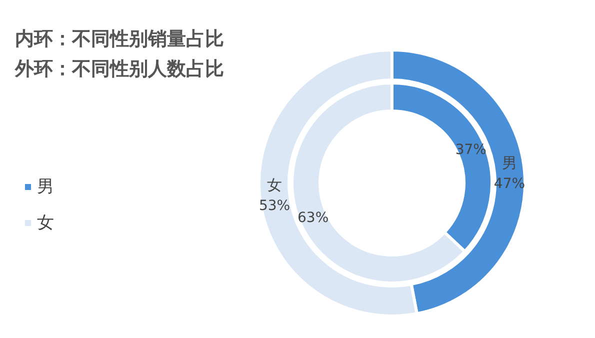  Describe the element at coordinates (45, 187) in the screenshot. I see `legend-label: 男` at that location.